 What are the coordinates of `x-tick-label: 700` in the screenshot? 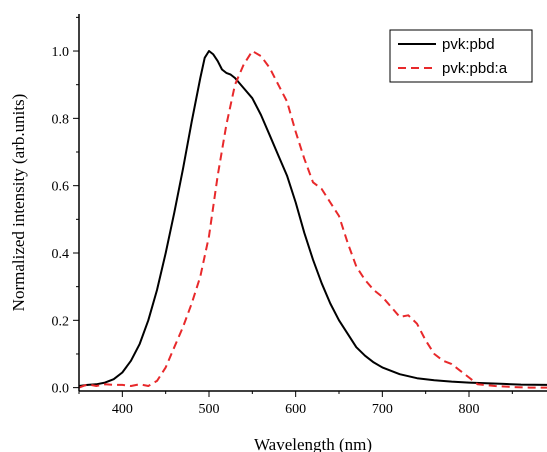 It's located at (382, 409).